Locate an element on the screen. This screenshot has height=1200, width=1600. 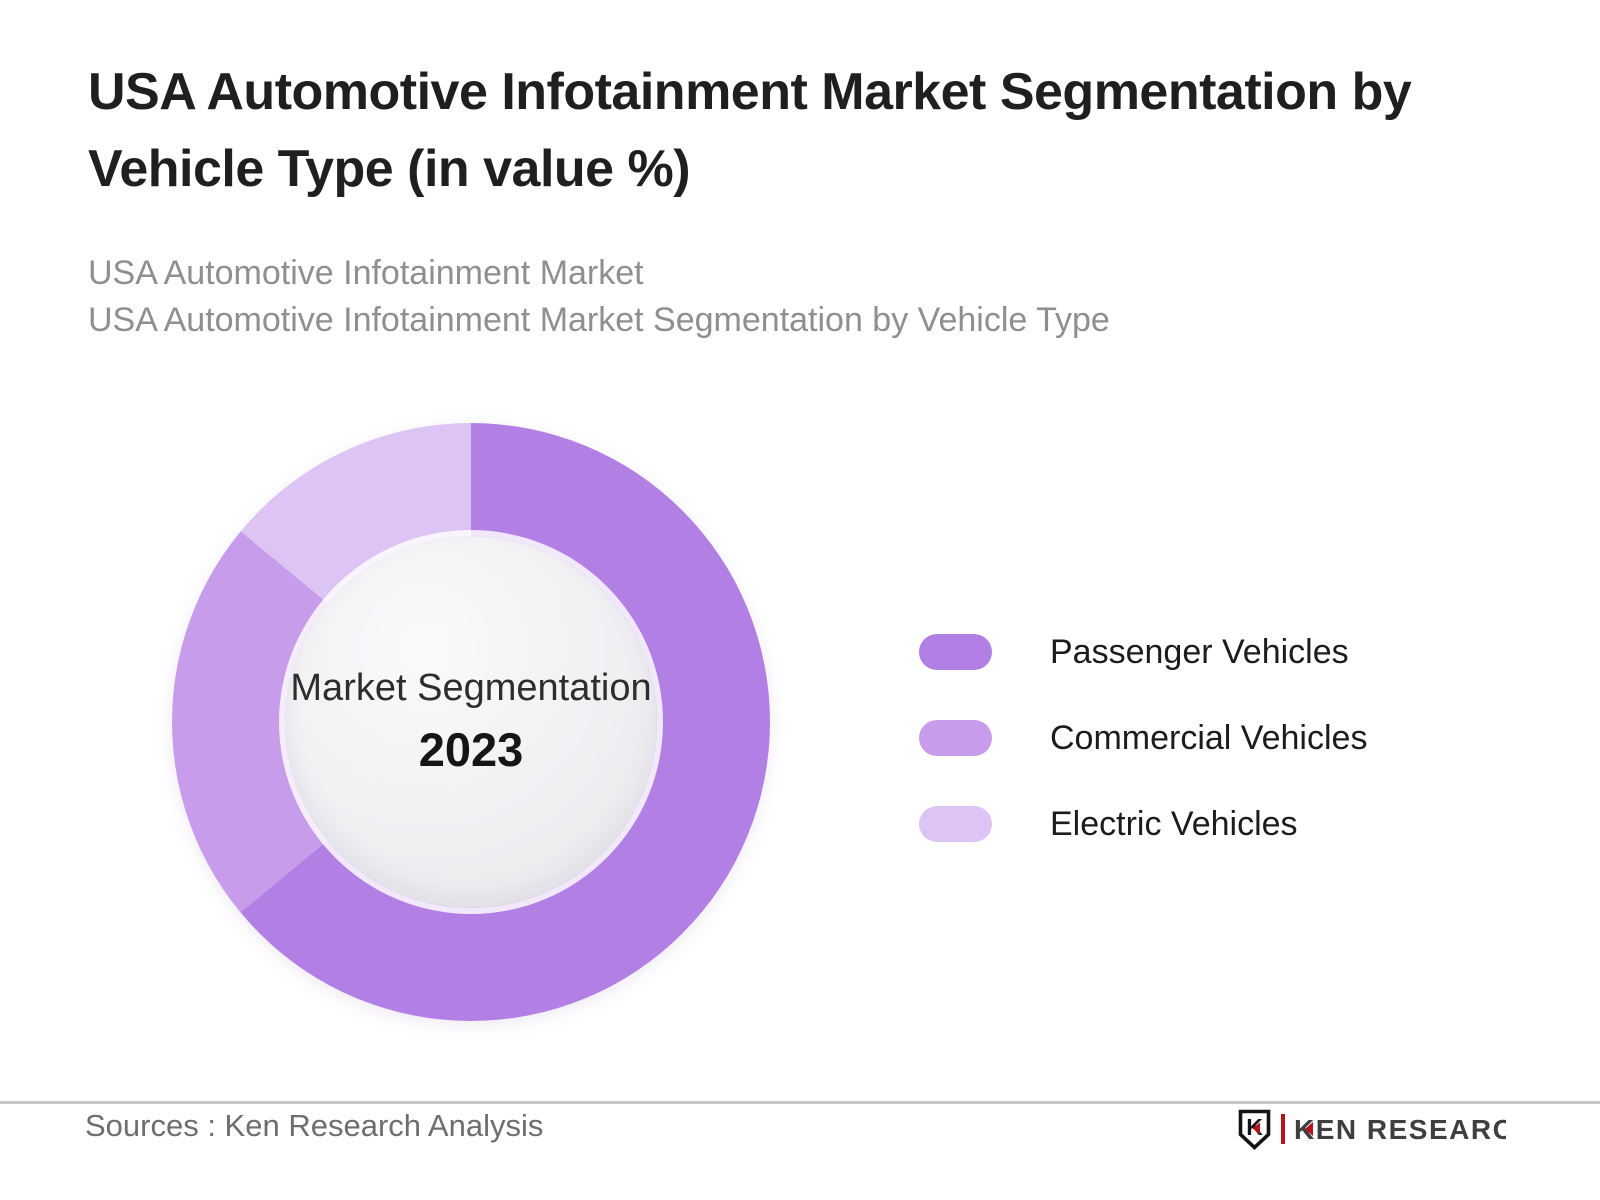
logo-text: KEN RESEARCH is located at coordinates (1400, 1129).